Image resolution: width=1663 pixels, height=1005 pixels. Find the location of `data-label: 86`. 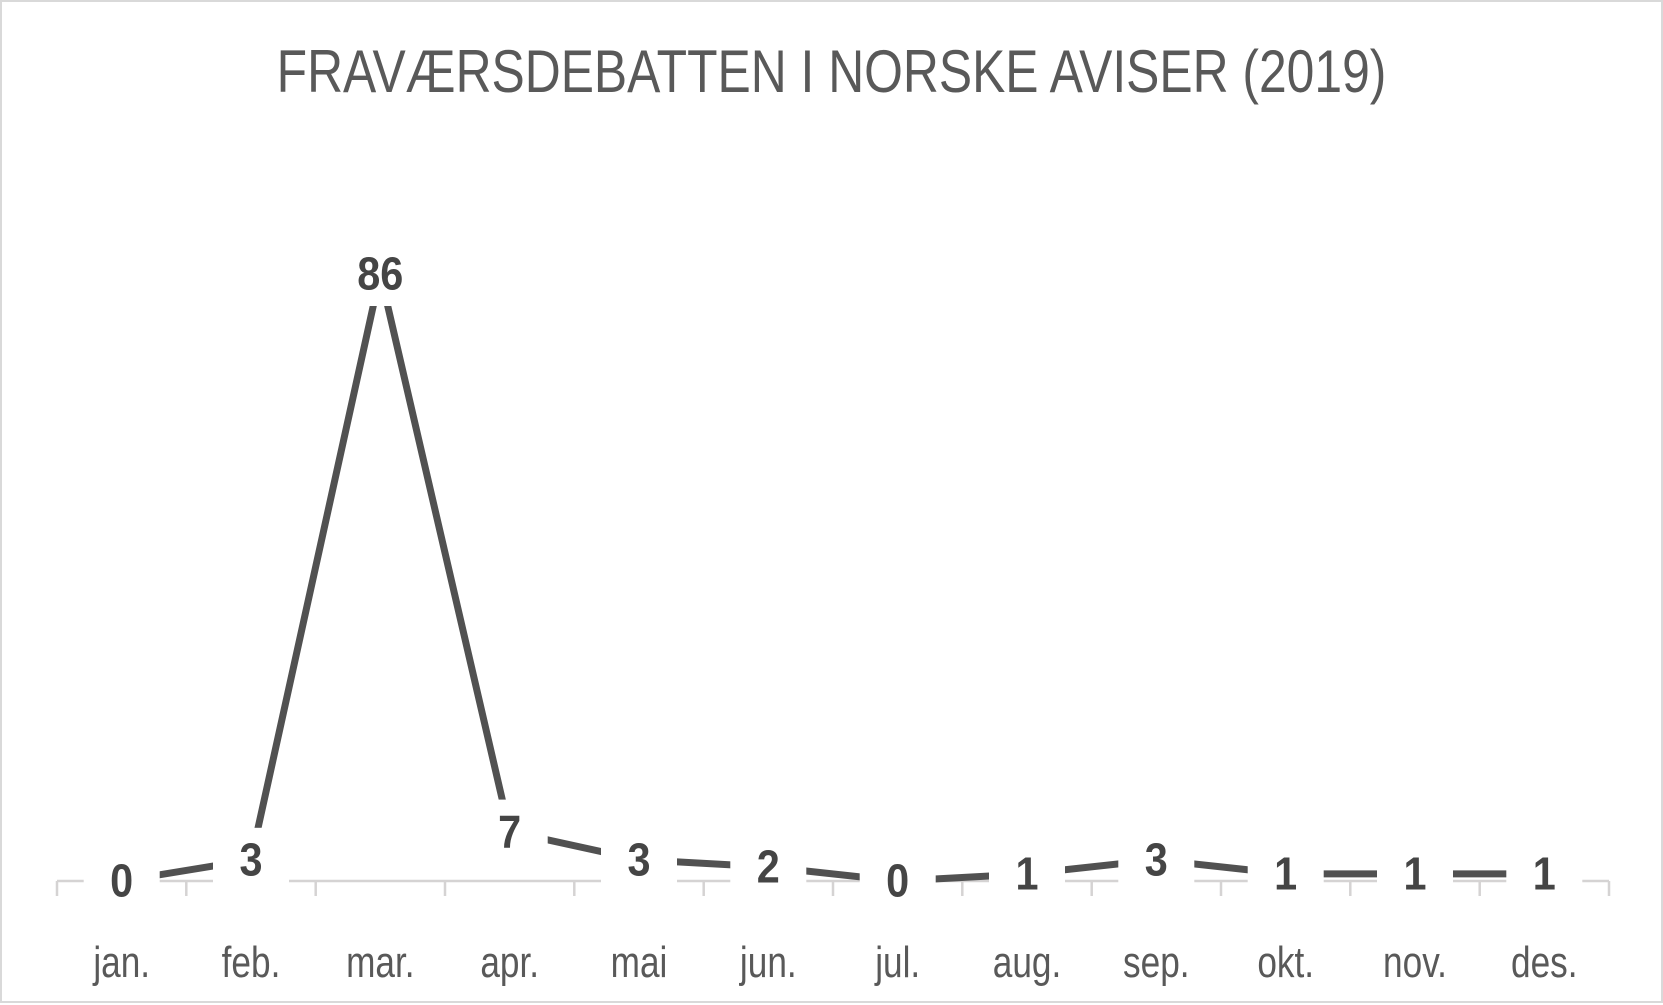

data-label: 86 is located at coordinates (380, 275).